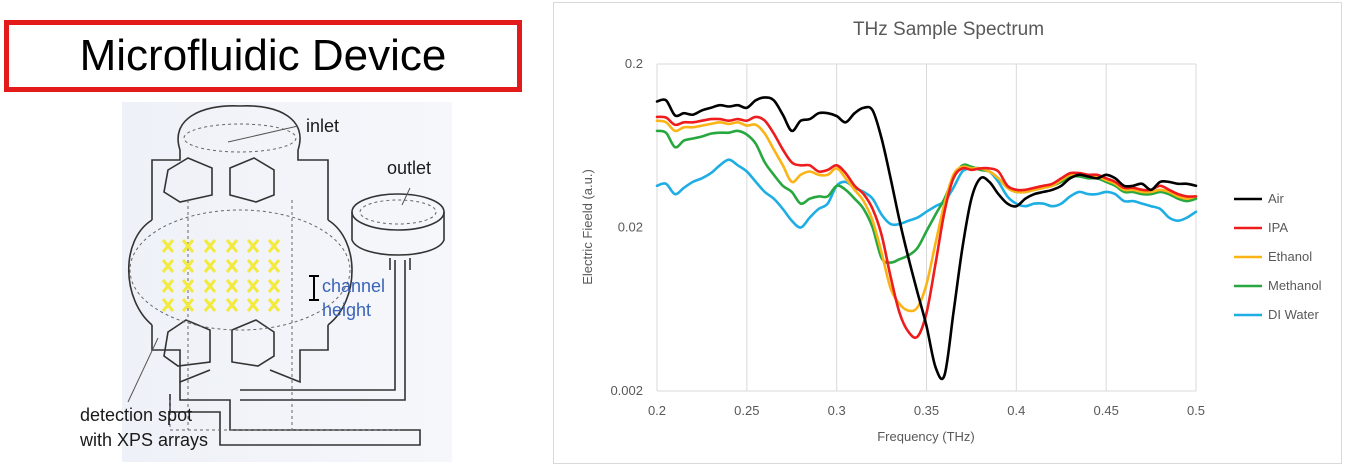  I want to click on inlet-label: inlet, so click(323, 126).